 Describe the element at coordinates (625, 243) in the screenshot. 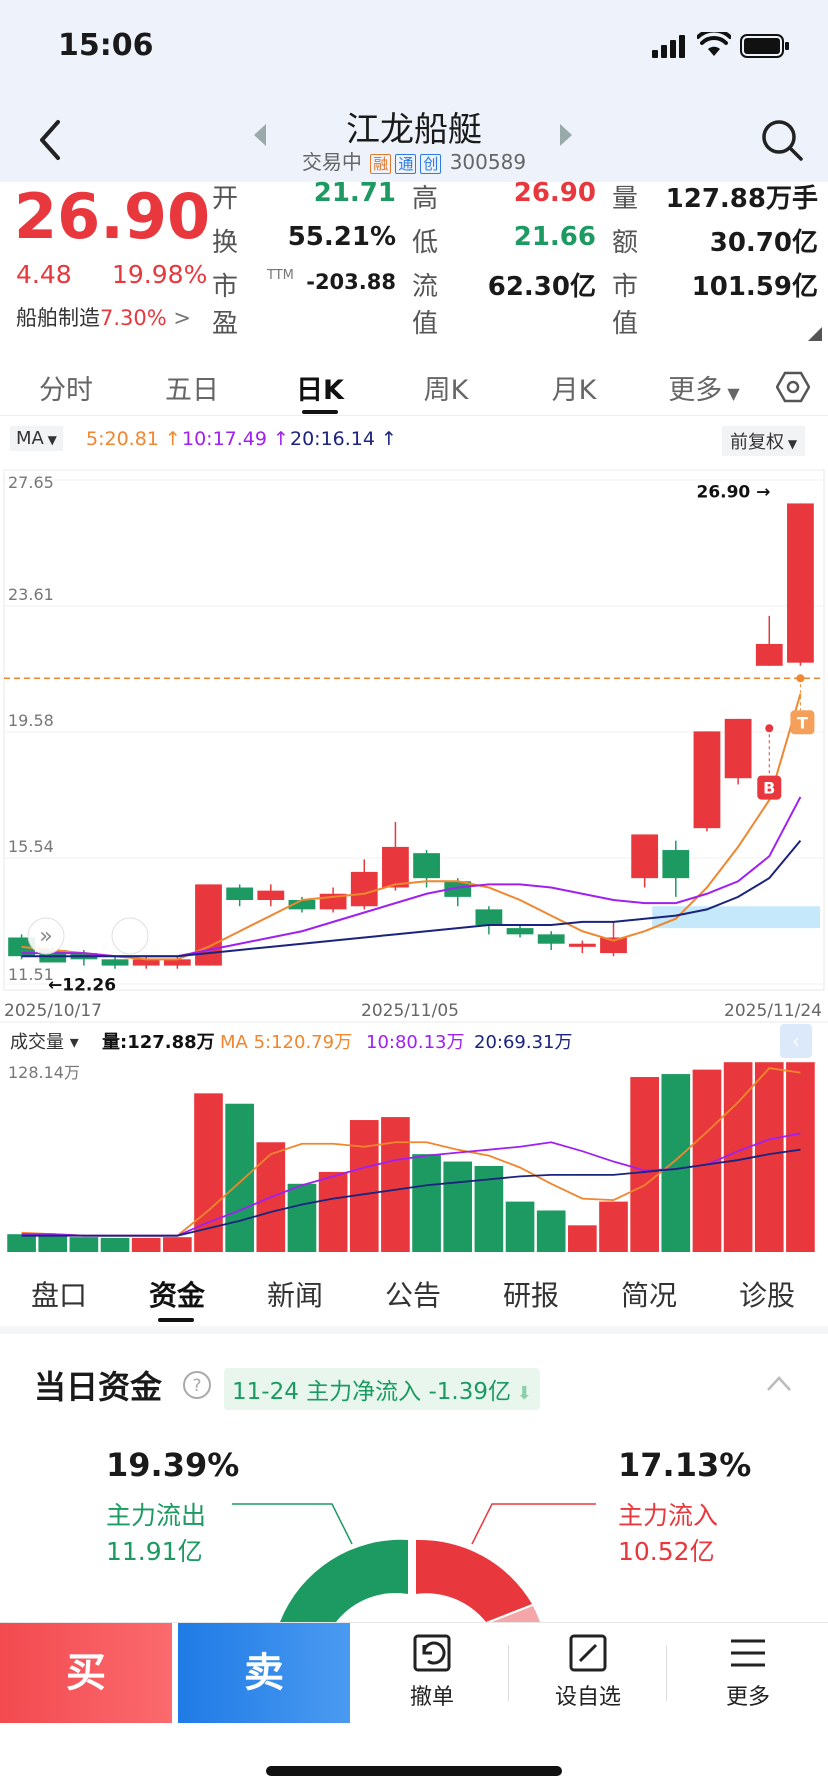

I see `quote-label: 额` at that location.